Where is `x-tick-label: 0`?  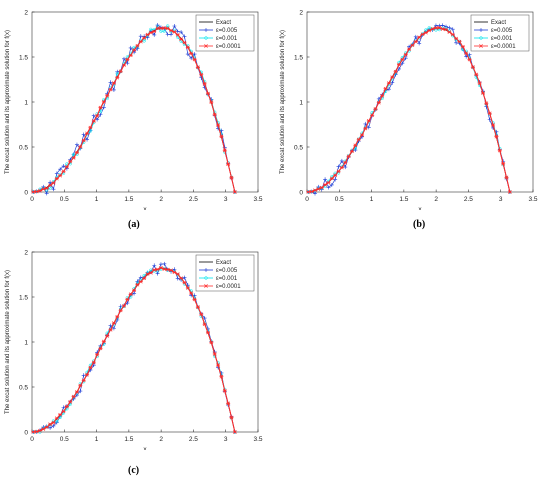 x-tick-label: 0 is located at coordinates (307, 199).